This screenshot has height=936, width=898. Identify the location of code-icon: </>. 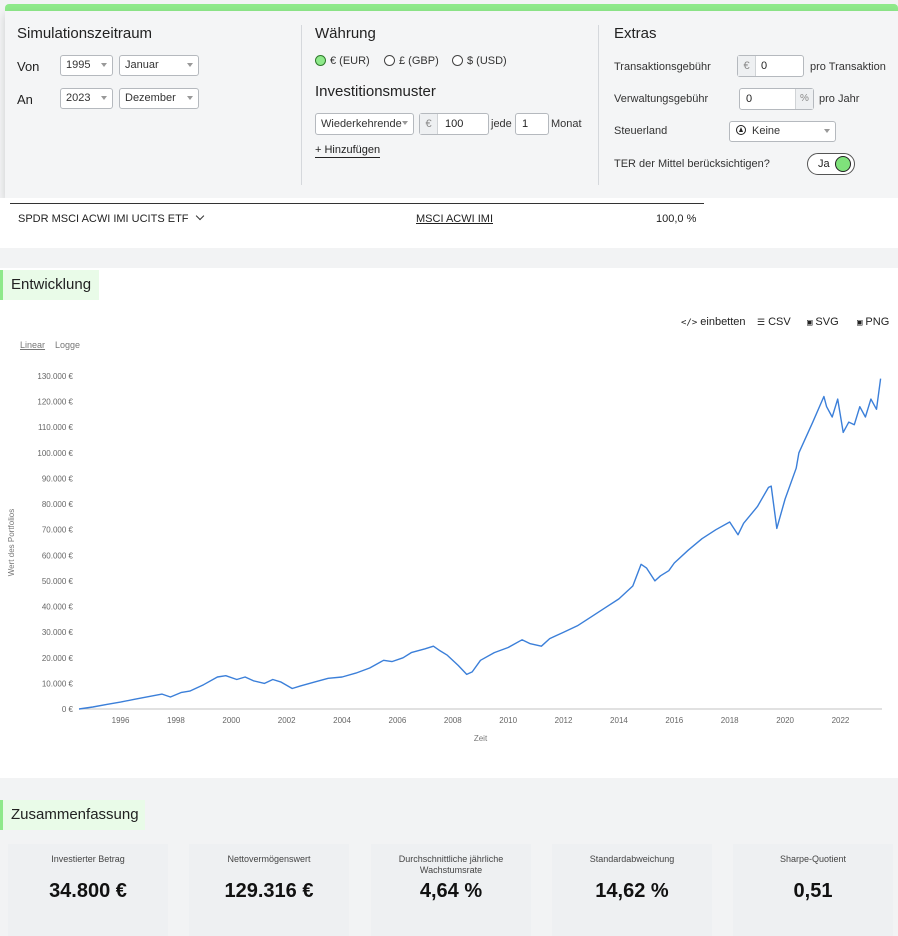
(689, 323).